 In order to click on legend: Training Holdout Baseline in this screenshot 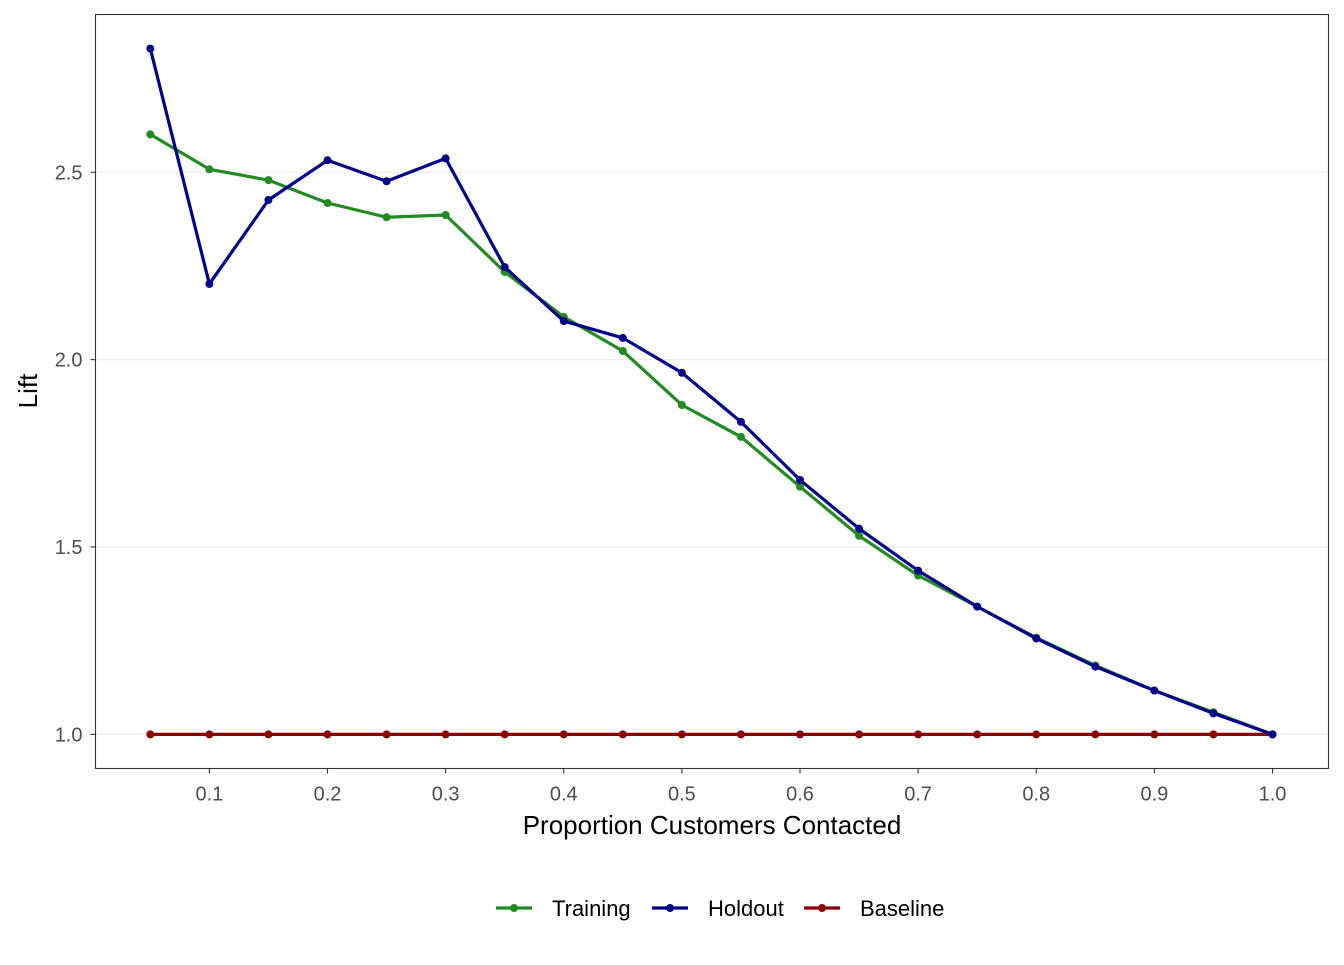, I will do `click(720, 908)`.